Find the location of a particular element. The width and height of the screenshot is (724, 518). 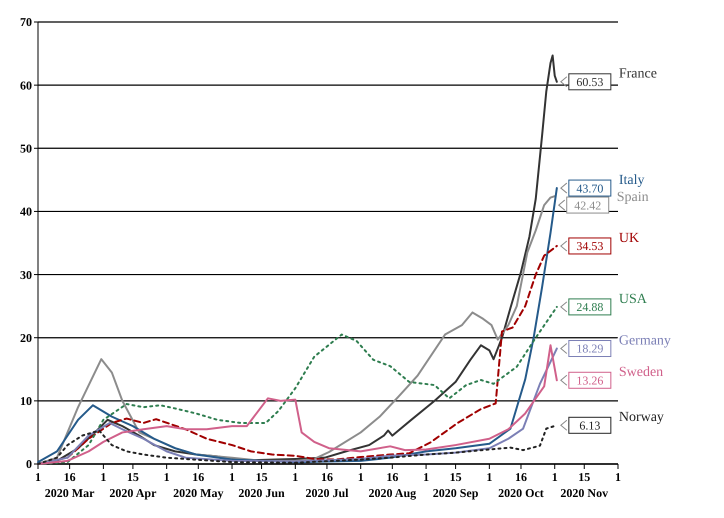

legend-label: Germany is located at coordinates (644, 340).